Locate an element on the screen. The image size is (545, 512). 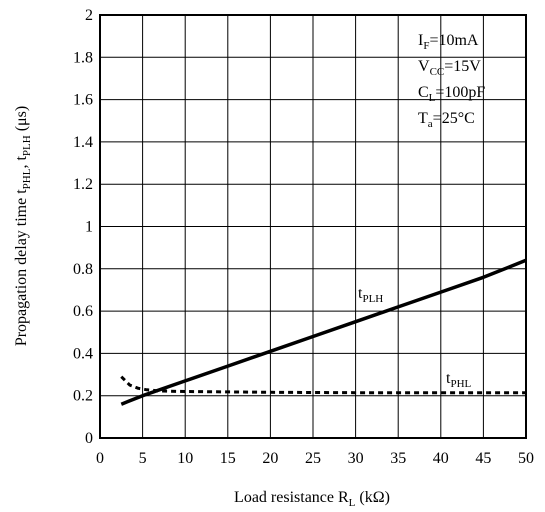
series-line-phl is located at coordinates (323, 385).